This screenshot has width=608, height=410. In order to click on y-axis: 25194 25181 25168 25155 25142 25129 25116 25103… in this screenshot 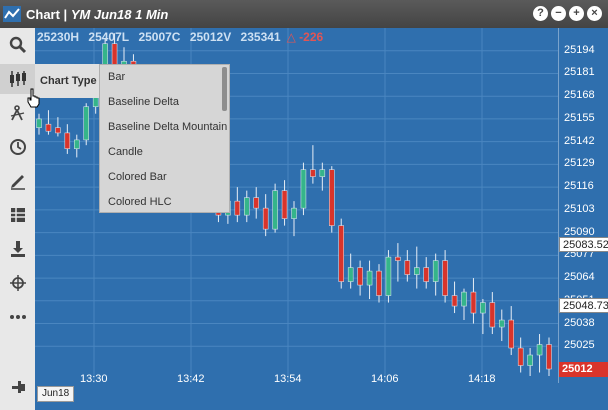, I will do `click(583, 205)`.